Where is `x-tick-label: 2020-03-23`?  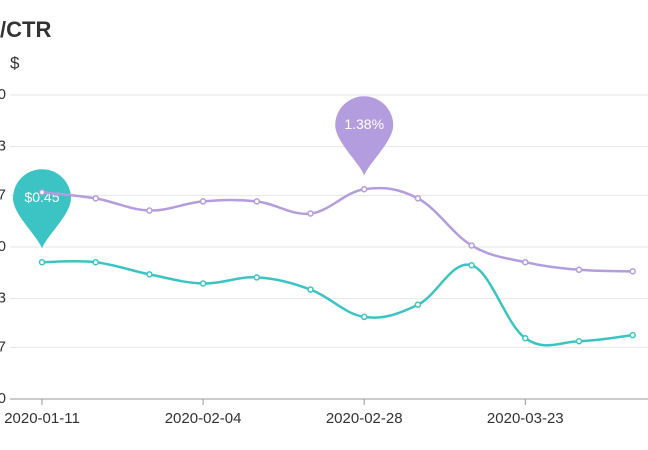
x-tick-label: 2020-03-23 is located at coordinates (525, 418).